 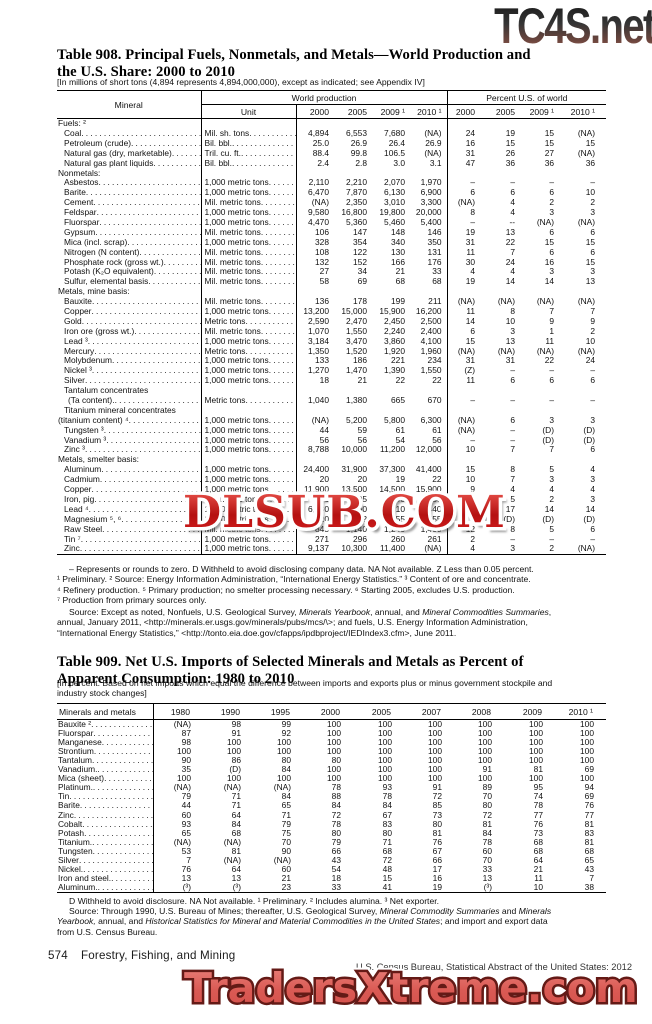 I want to click on world-value: 9,137, so click(x=314, y=549).